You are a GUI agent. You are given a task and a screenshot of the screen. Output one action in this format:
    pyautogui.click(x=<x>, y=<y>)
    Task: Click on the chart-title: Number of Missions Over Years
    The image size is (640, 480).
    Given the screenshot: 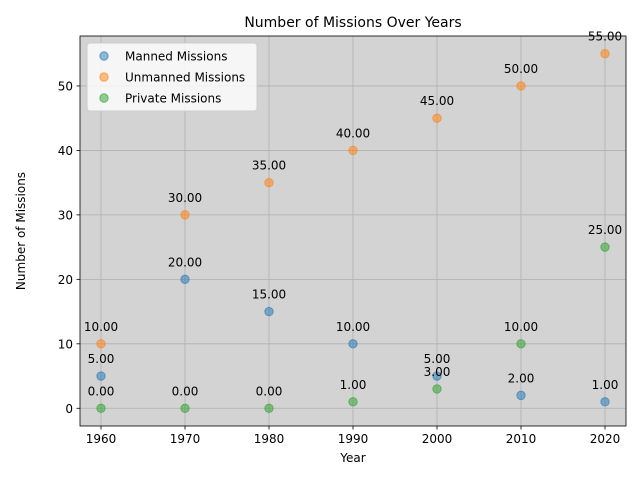 What is the action you would take?
    pyautogui.click(x=352, y=23)
    